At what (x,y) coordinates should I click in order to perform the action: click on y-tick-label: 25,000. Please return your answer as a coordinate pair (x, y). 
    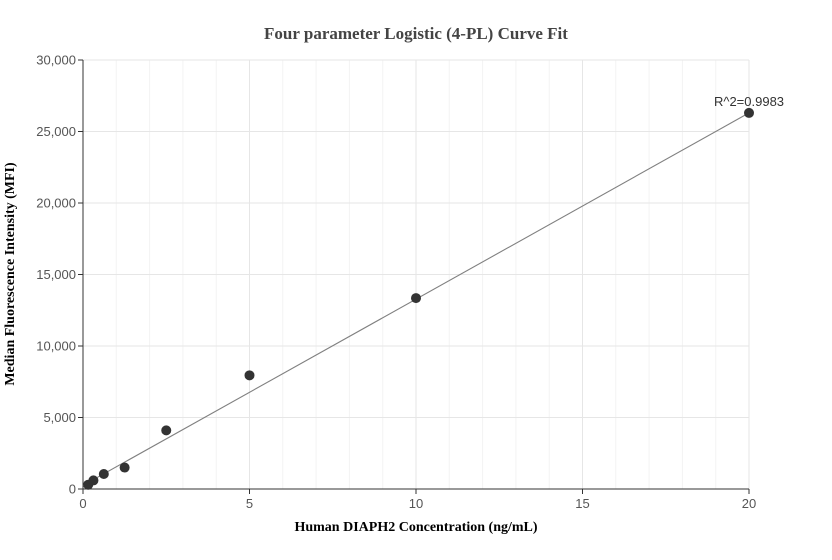
    Looking at the image, I should click on (56, 131).